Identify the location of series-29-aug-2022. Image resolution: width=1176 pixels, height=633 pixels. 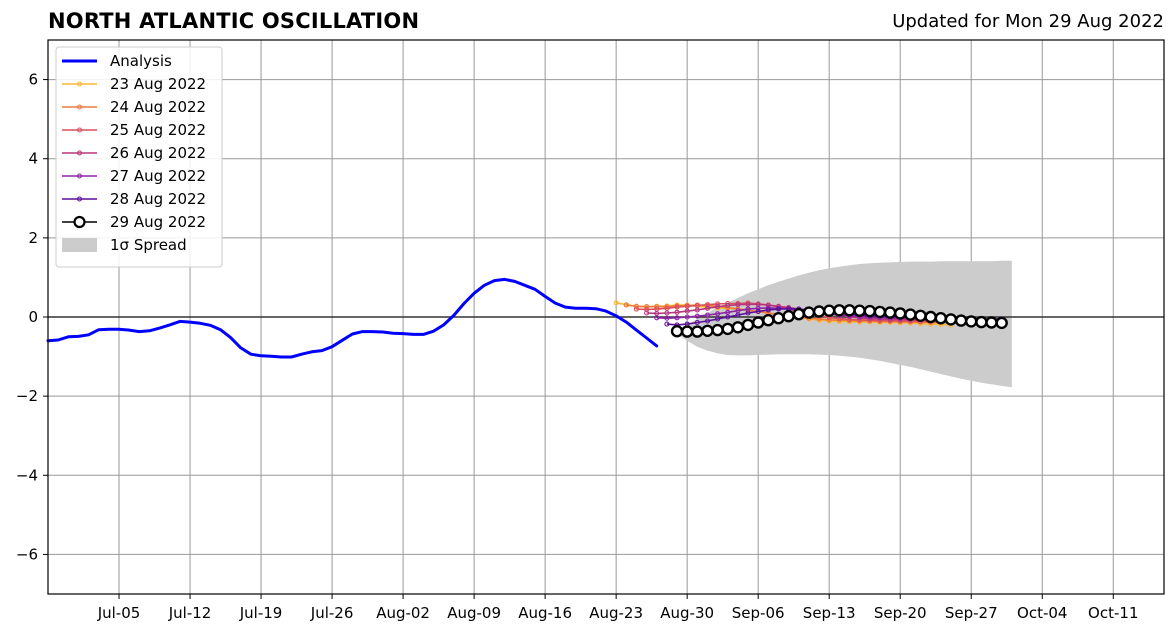
(839, 321).